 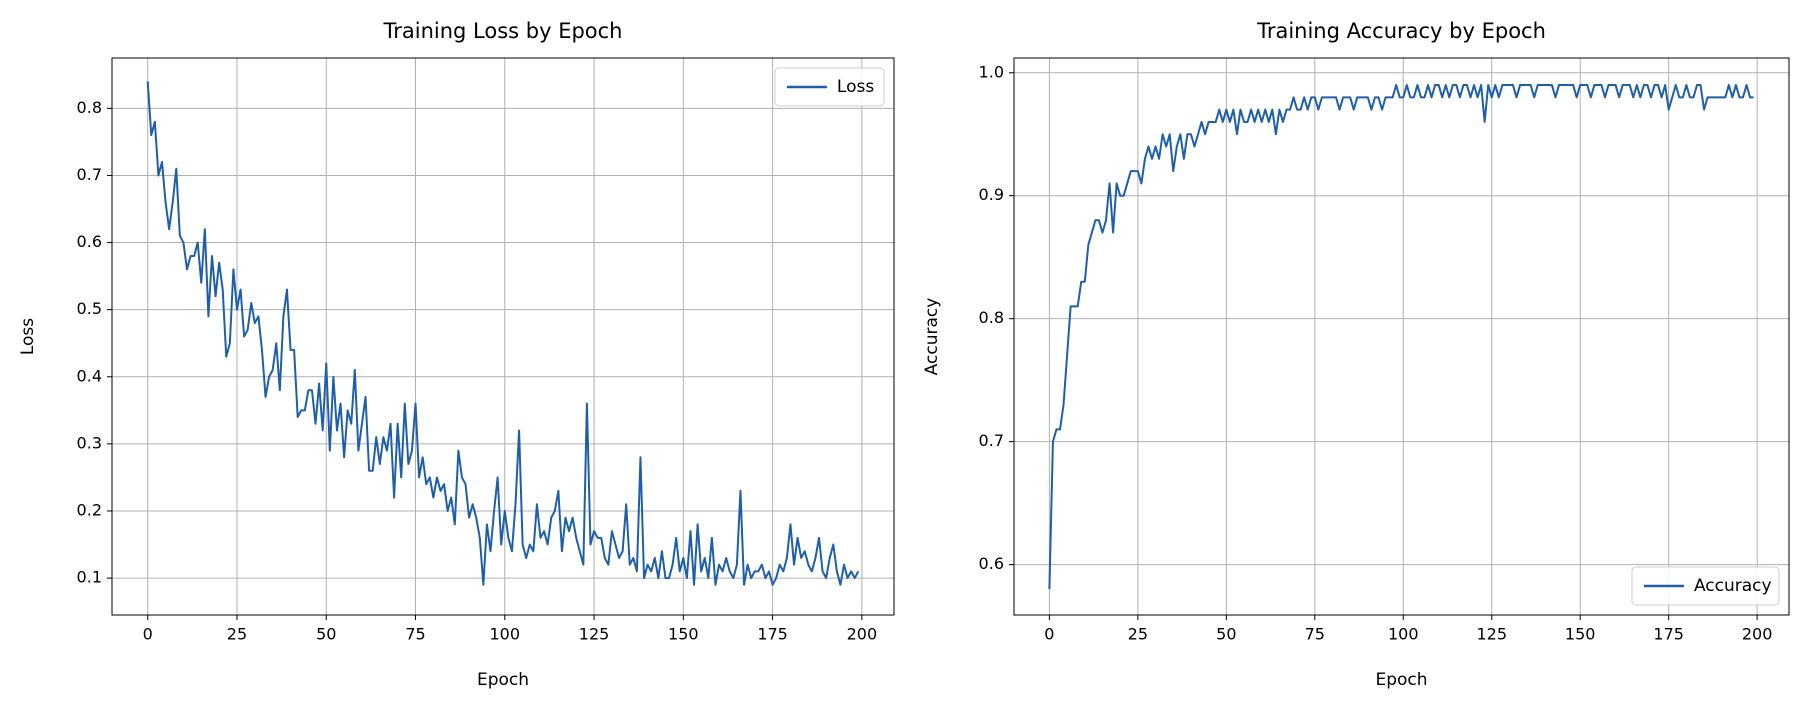 What do you see at coordinates (89, 375) in the screenshot?
I see `y-tick-label: 0.4` at bounding box center [89, 375].